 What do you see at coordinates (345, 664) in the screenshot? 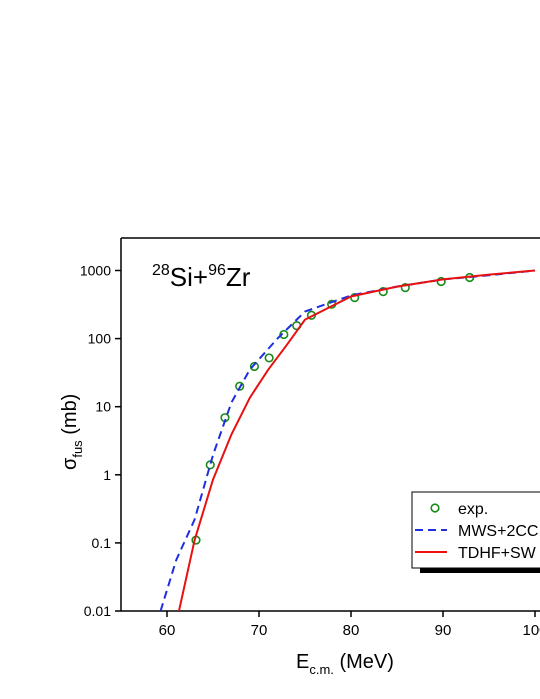
I see `x-axis-label: Ec.m. (MeV)` at bounding box center [345, 664].